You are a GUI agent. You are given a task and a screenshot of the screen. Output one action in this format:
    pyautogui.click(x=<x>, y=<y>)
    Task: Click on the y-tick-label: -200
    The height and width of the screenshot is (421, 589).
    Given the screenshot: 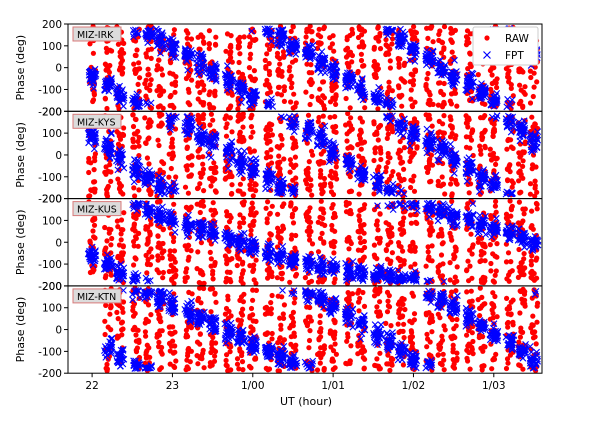 What is the action you would take?
    pyautogui.click(x=50, y=200)
    